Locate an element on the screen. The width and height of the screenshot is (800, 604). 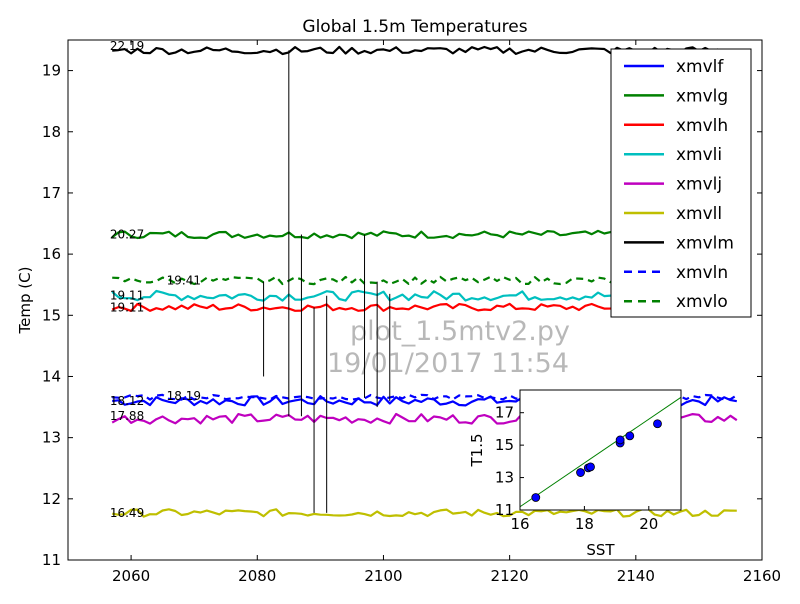
series-value-label: 18.12 is located at coordinates (127, 401).